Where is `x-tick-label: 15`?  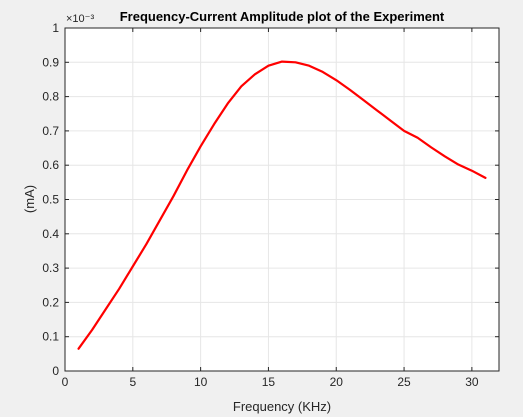 x-tick-label: 15 is located at coordinates (269, 382).